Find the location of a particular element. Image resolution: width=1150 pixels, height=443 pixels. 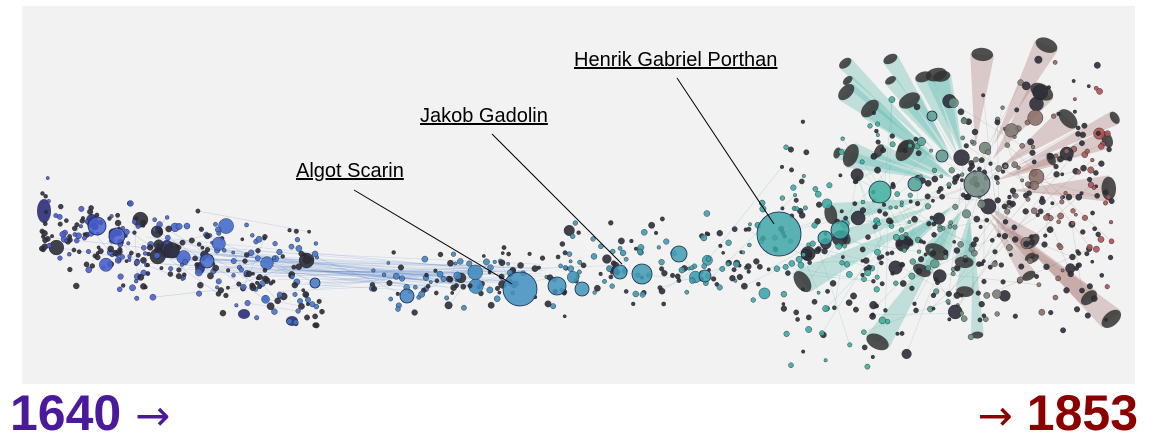

end-arrow-icon: → is located at coordinates (995, 415).